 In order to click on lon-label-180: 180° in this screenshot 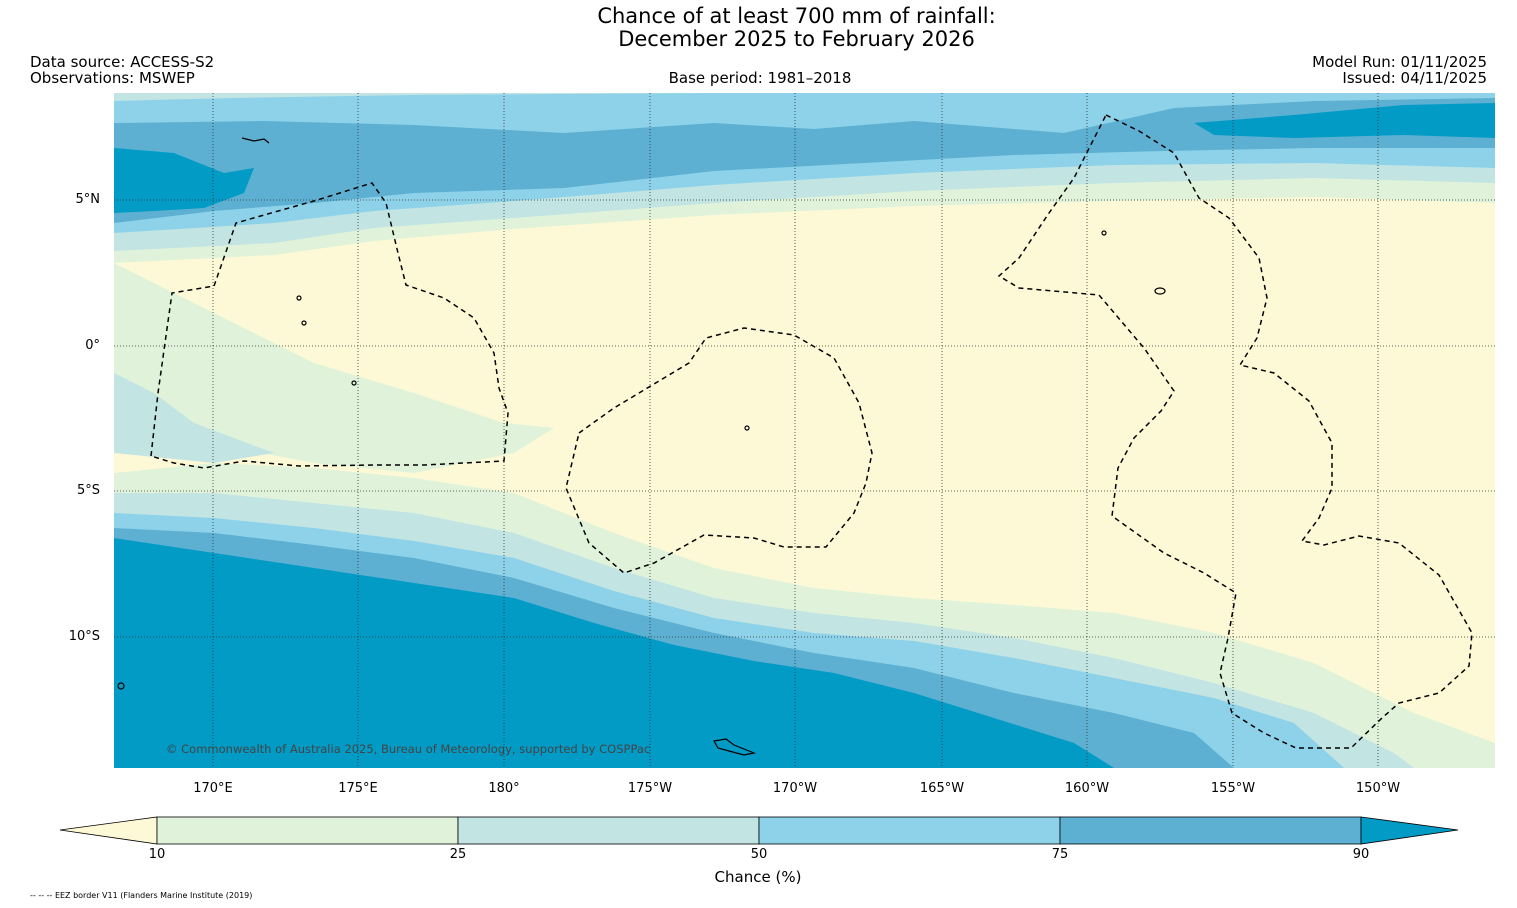, I will do `click(504, 788)`.